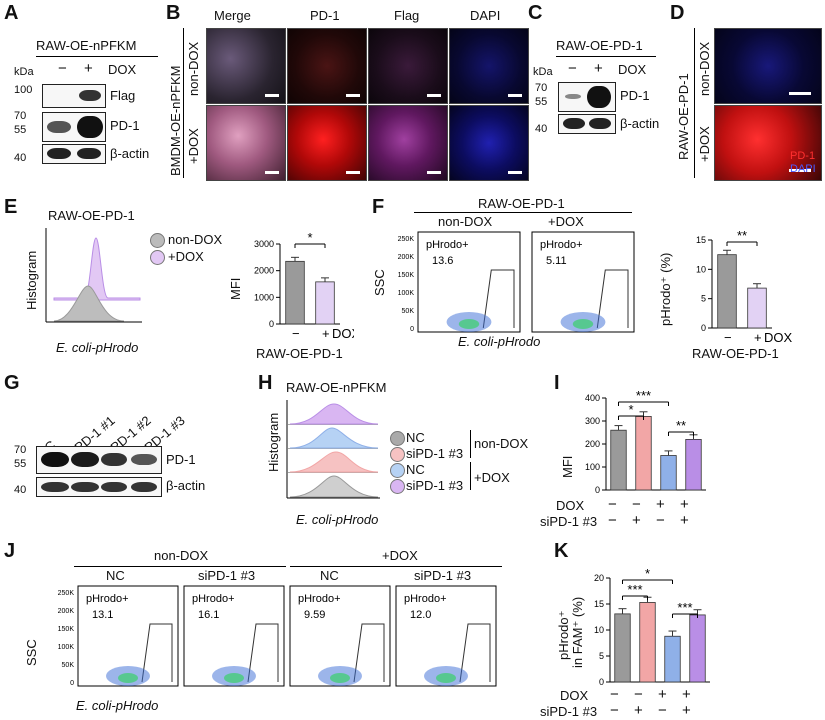 This screenshot has height=720, width=825. Describe the element at coordinates (677, 13) in the screenshot. I see `panel-label-d: D` at that location.